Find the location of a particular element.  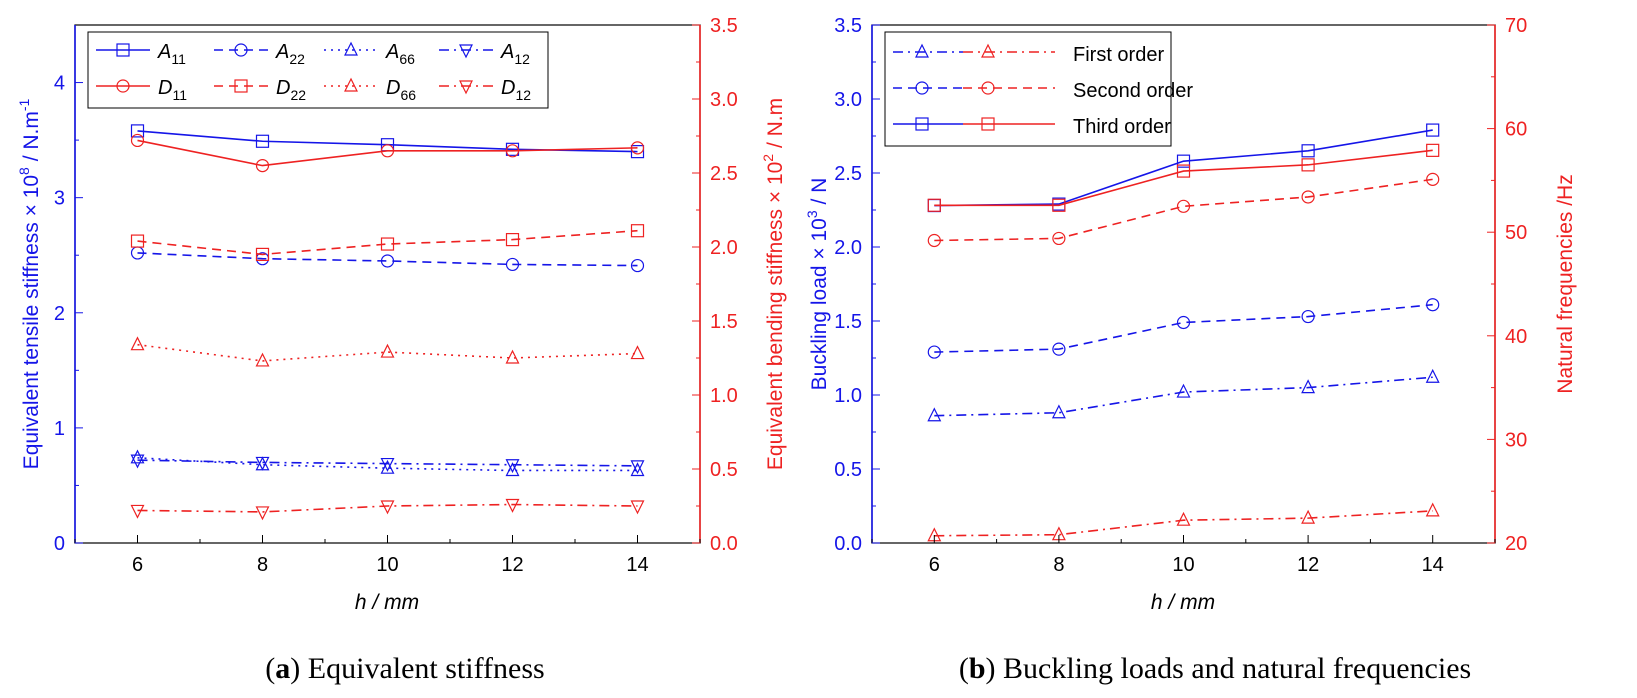

panel-a-caption: (a) Equivalent stiffness is located at coordinates (404, 668).